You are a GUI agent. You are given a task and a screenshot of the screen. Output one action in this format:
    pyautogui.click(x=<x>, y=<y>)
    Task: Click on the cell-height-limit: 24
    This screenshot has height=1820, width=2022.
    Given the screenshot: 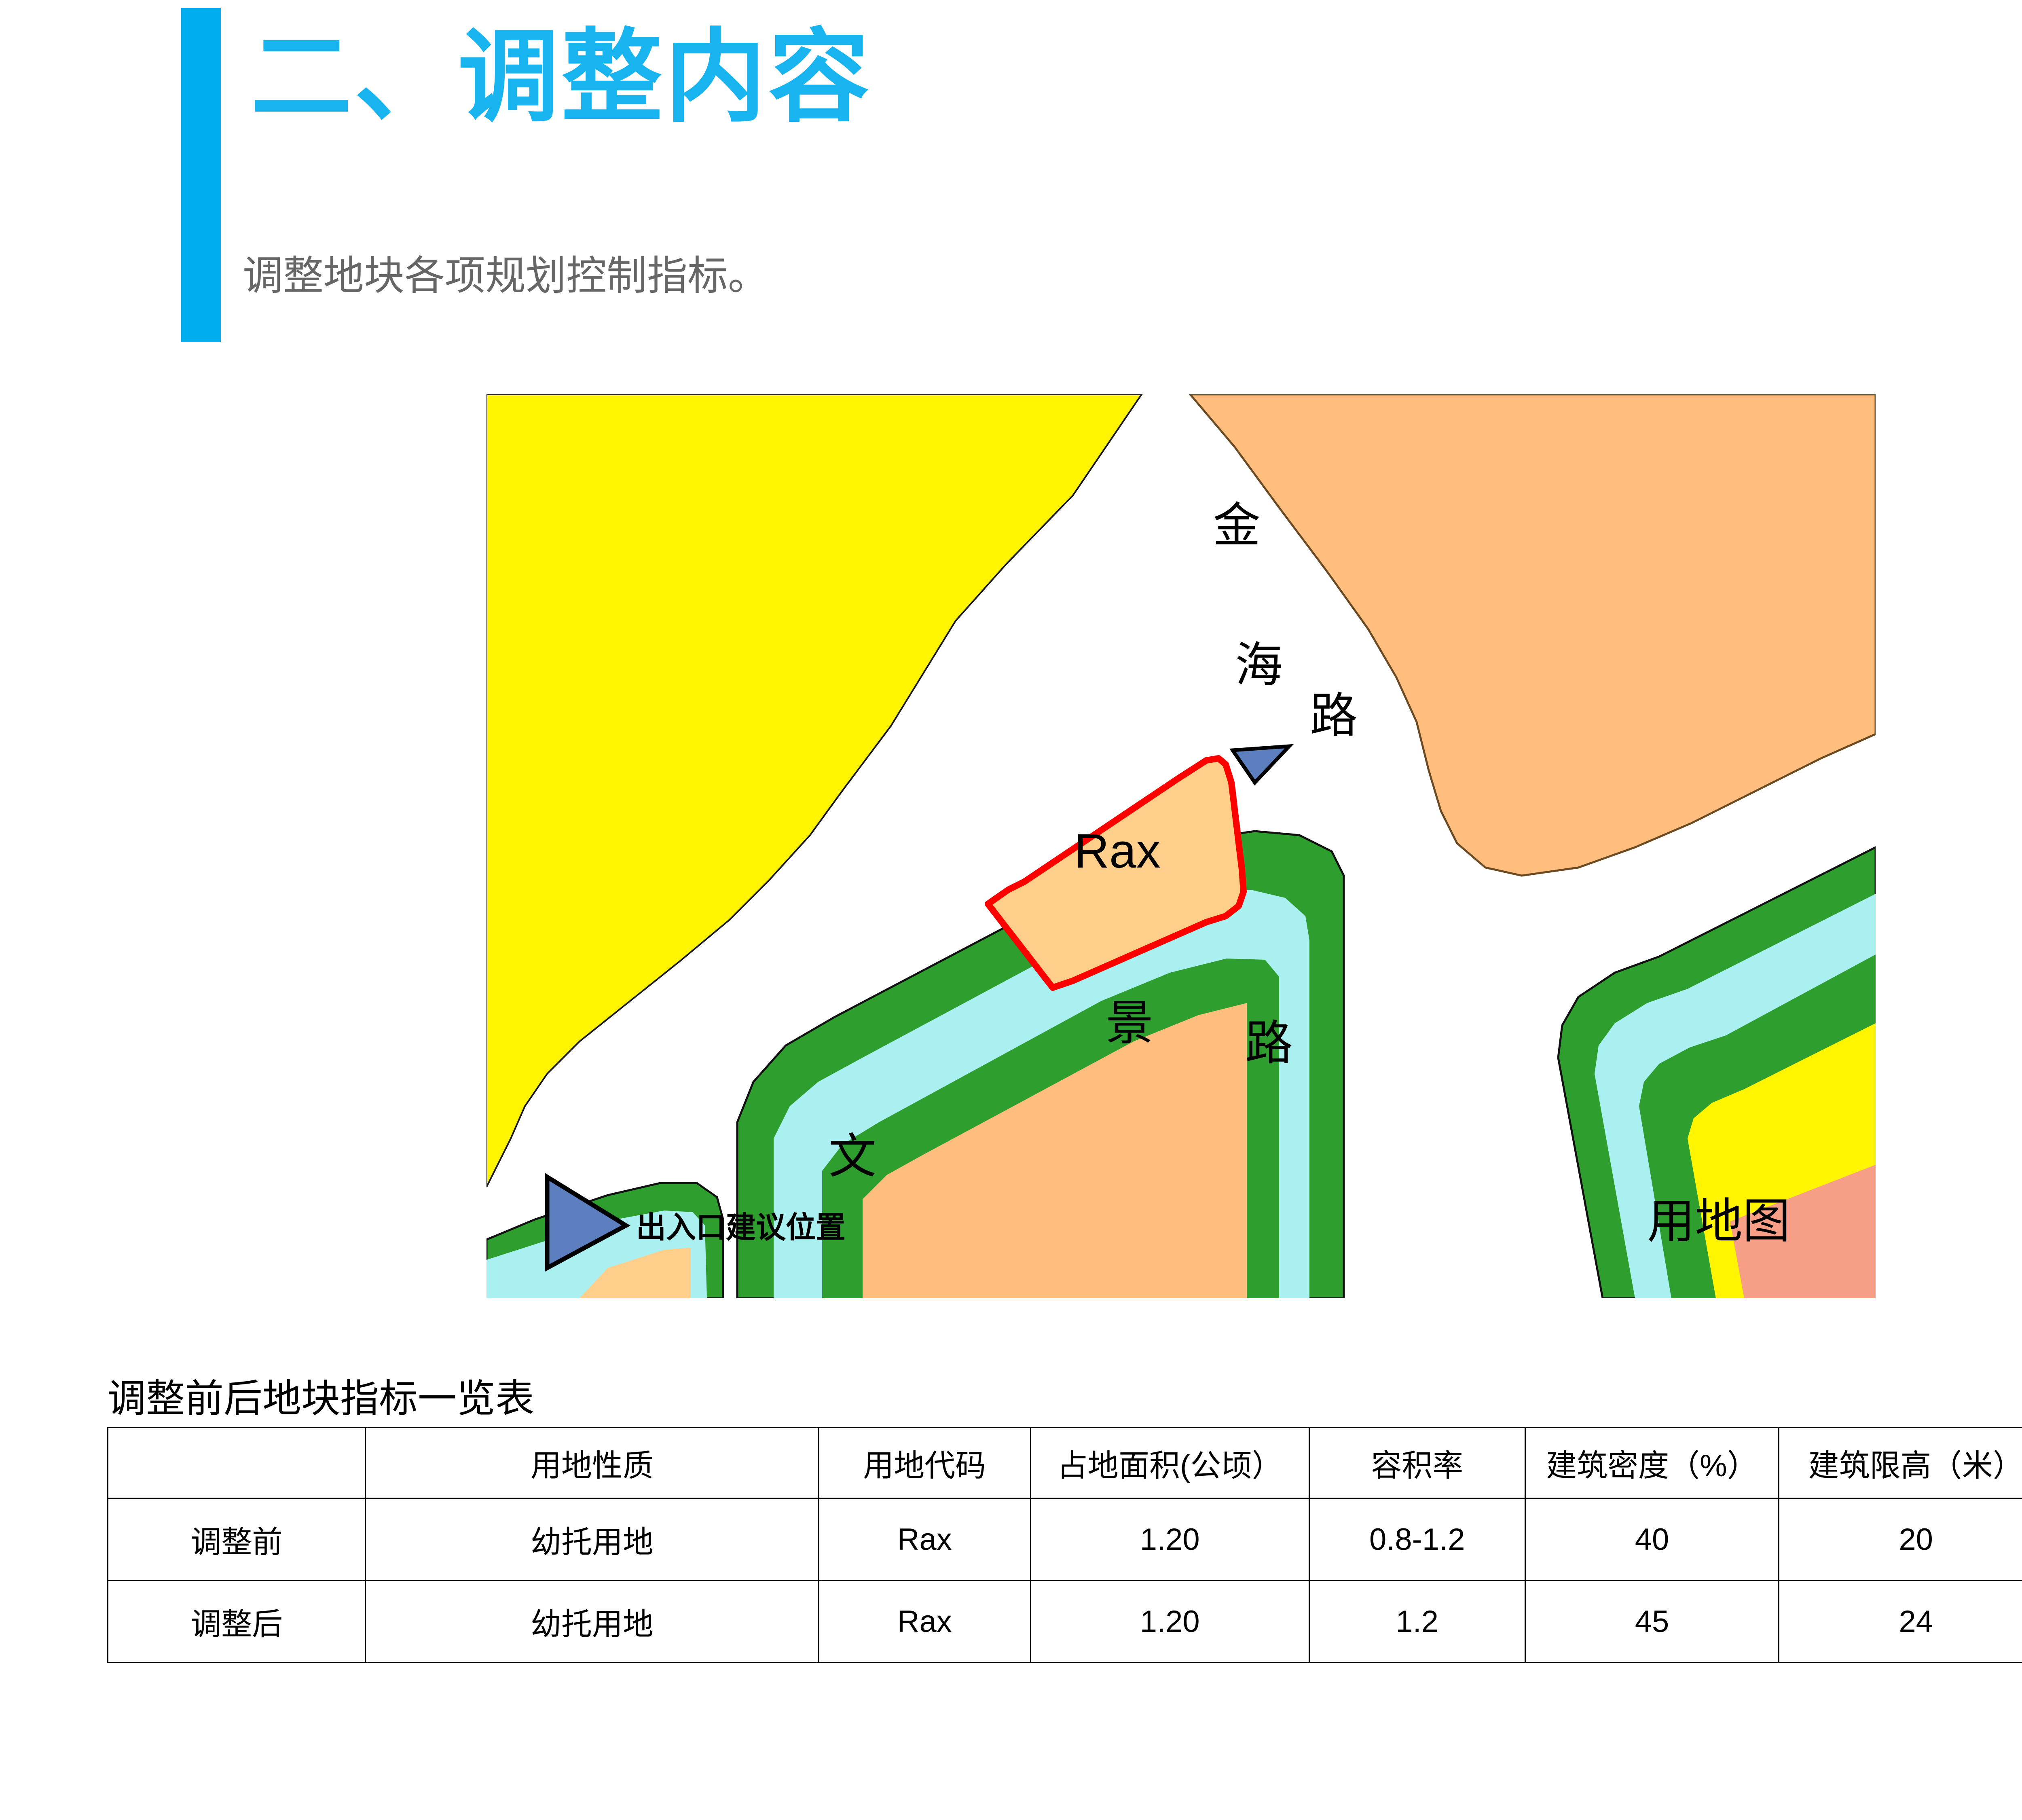 What is the action you would take?
    pyautogui.click(x=1900, y=1621)
    